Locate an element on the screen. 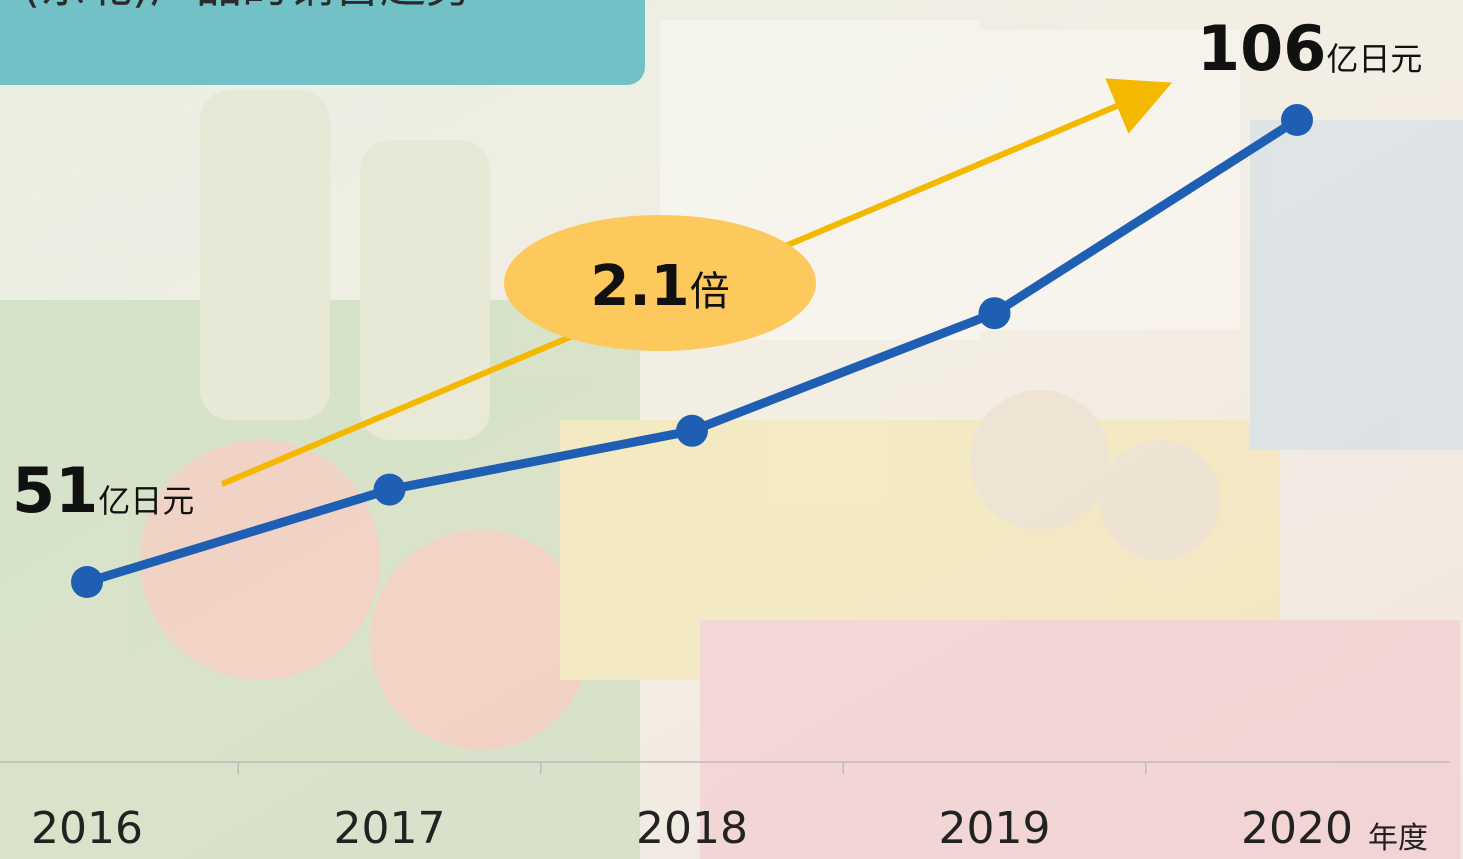 This screenshot has width=1463, height=859. x-tick-label: 2016 is located at coordinates (87, 828).